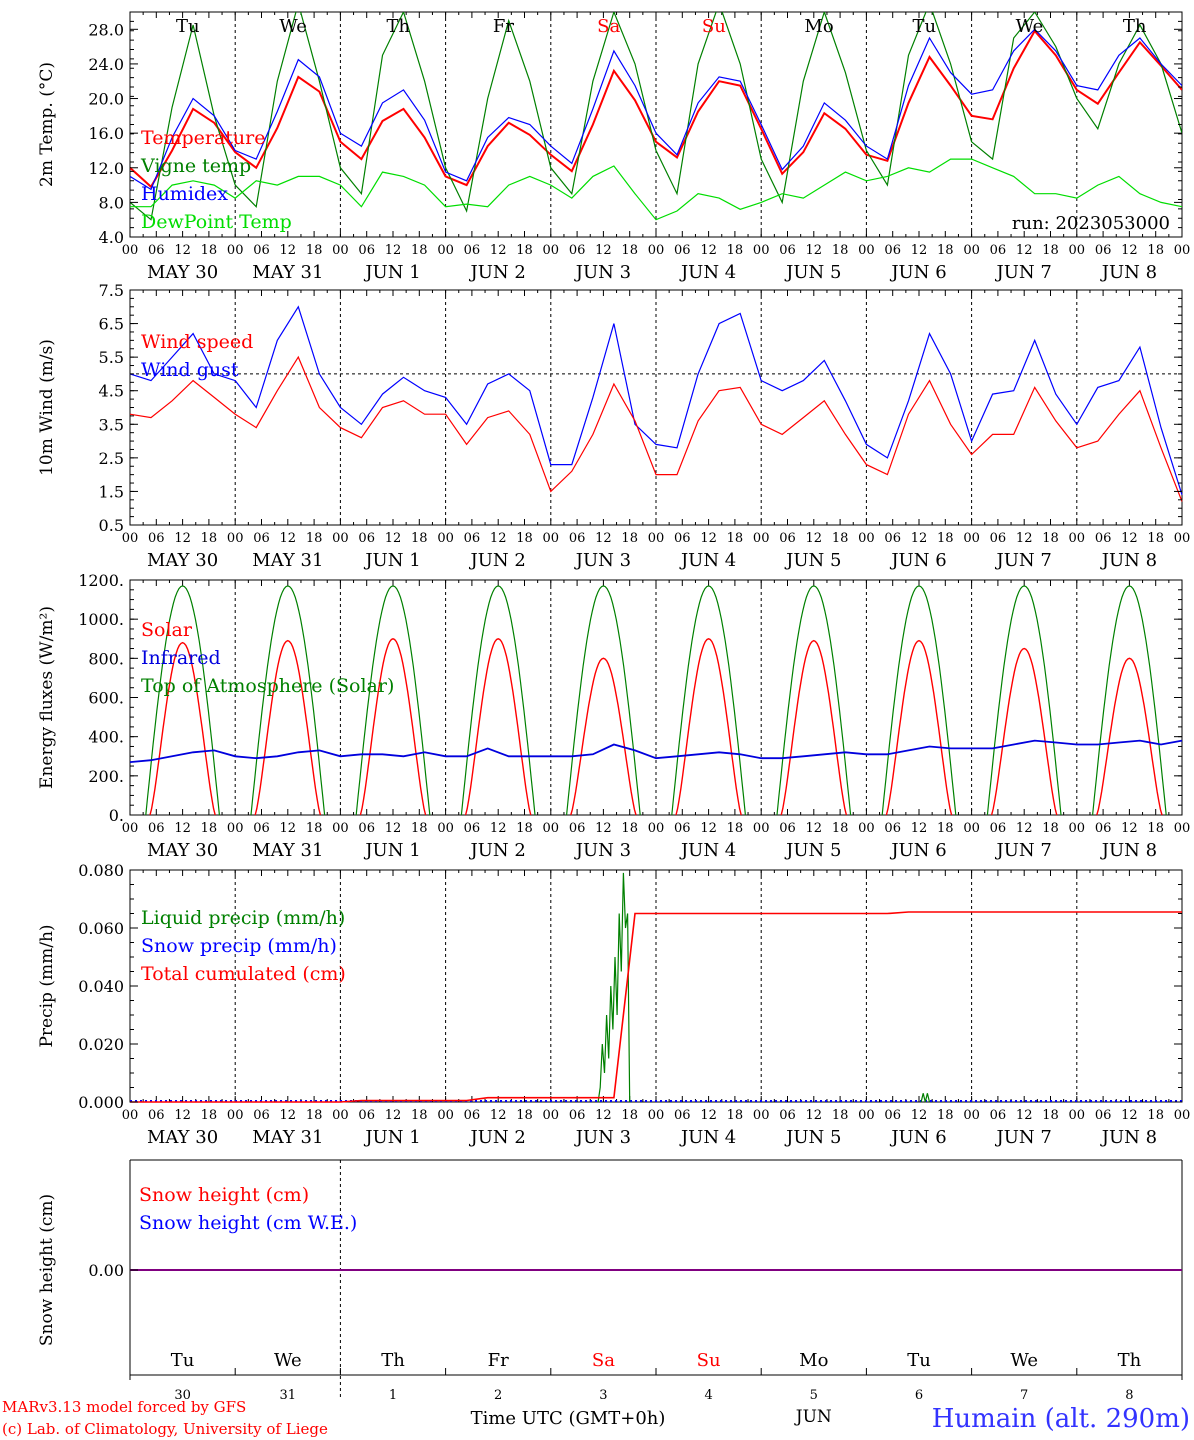 The image size is (1194, 1440). What do you see at coordinates (239, 946) in the screenshot?
I see `legend-entry: Snow precip (mm/h)` at bounding box center [239, 946].